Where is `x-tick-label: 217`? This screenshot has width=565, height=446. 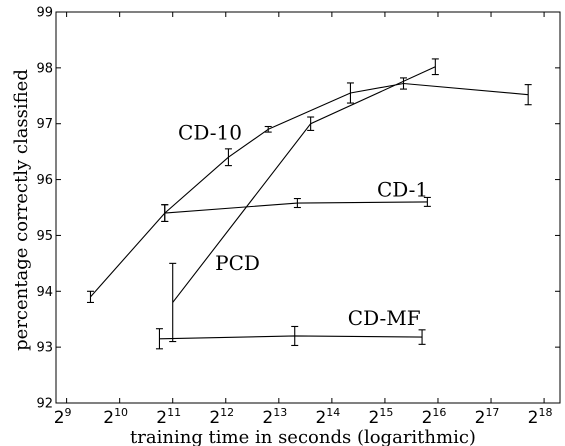
x-tick-label: 217 is located at coordinates (487, 417).